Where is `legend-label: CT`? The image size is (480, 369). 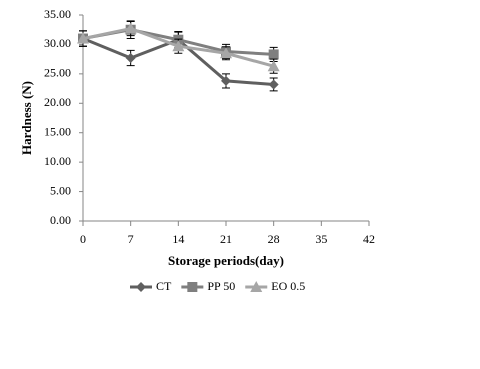
legend-label: CT is located at coordinates (164, 286).